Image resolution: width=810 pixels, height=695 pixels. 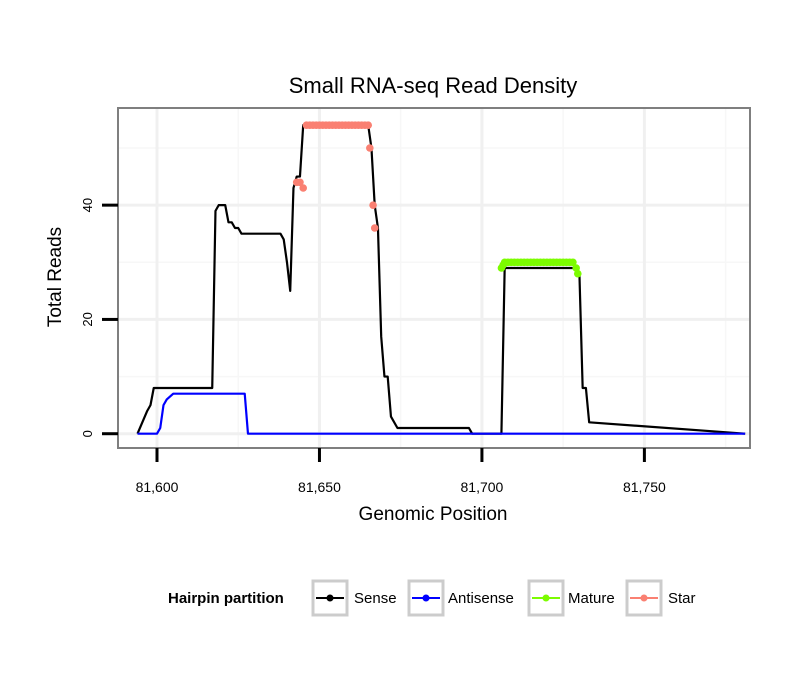 I want to click on x-axis-label: Genomic Position, so click(x=433, y=514).